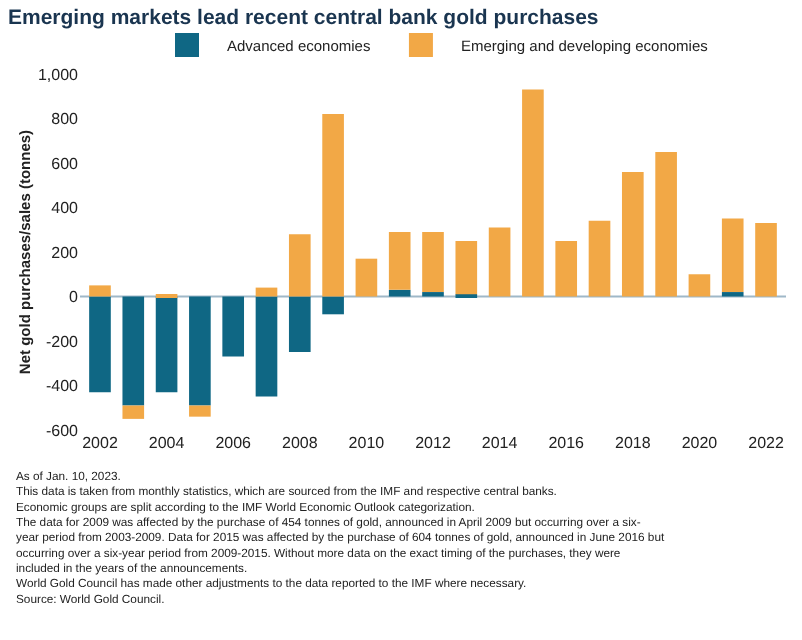 The height and width of the screenshot is (640, 802). What do you see at coordinates (58, 74) in the screenshot?
I see `y-tick-label: 1,000` at bounding box center [58, 74].